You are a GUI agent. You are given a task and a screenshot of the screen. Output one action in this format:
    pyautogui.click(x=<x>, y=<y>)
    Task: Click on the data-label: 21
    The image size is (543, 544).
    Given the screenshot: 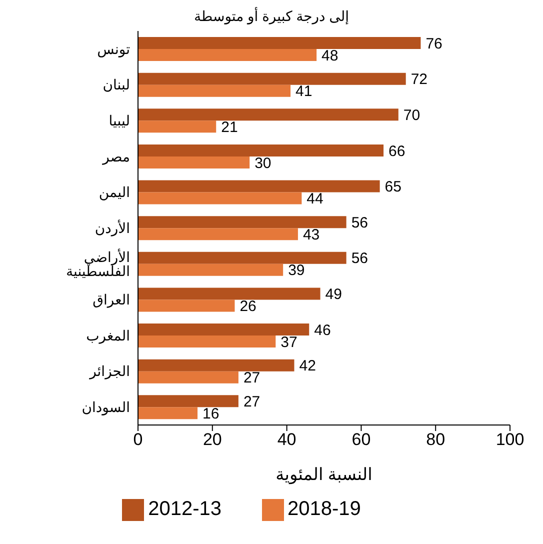 What is the action you would take?
    pyautogui.click(x=229, y=127)
    